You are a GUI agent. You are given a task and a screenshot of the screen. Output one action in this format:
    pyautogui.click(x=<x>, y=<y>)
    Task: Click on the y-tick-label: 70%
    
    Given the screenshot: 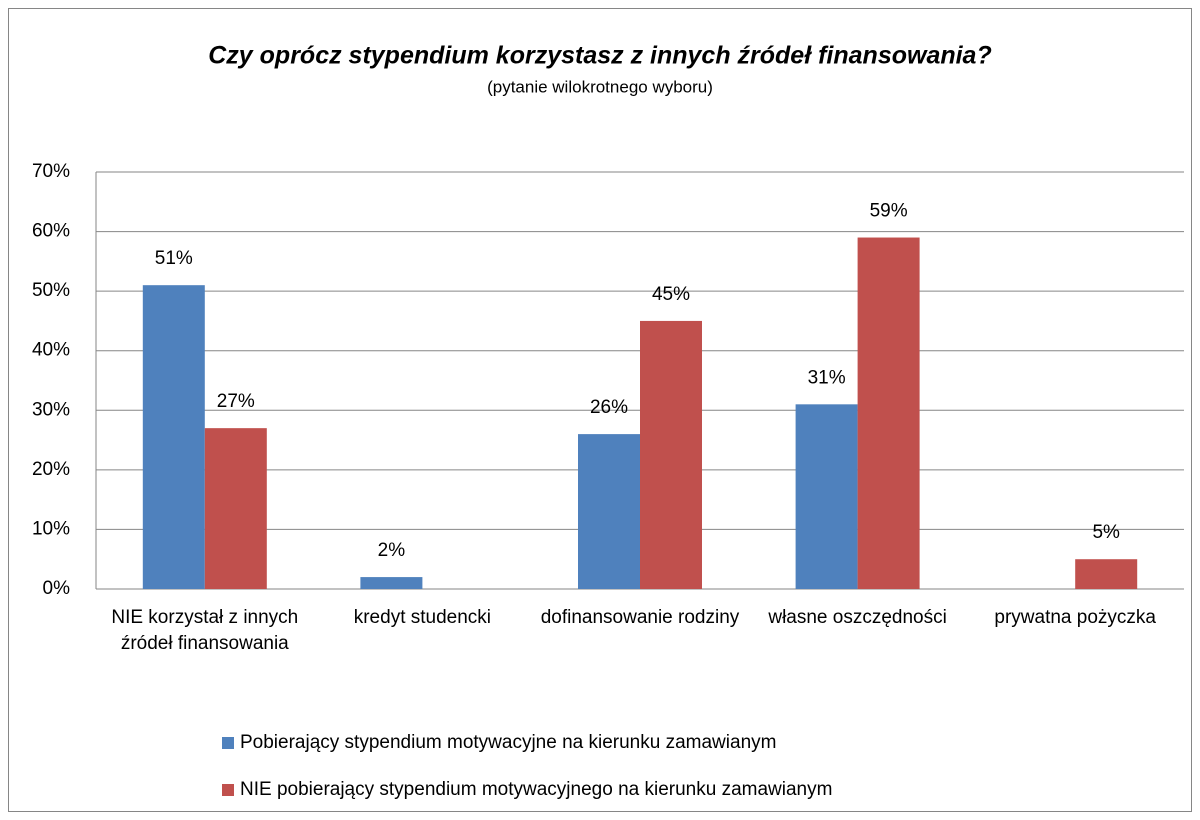 What is the action you would take?
    pyautogui.click(x=51, y=171)
    